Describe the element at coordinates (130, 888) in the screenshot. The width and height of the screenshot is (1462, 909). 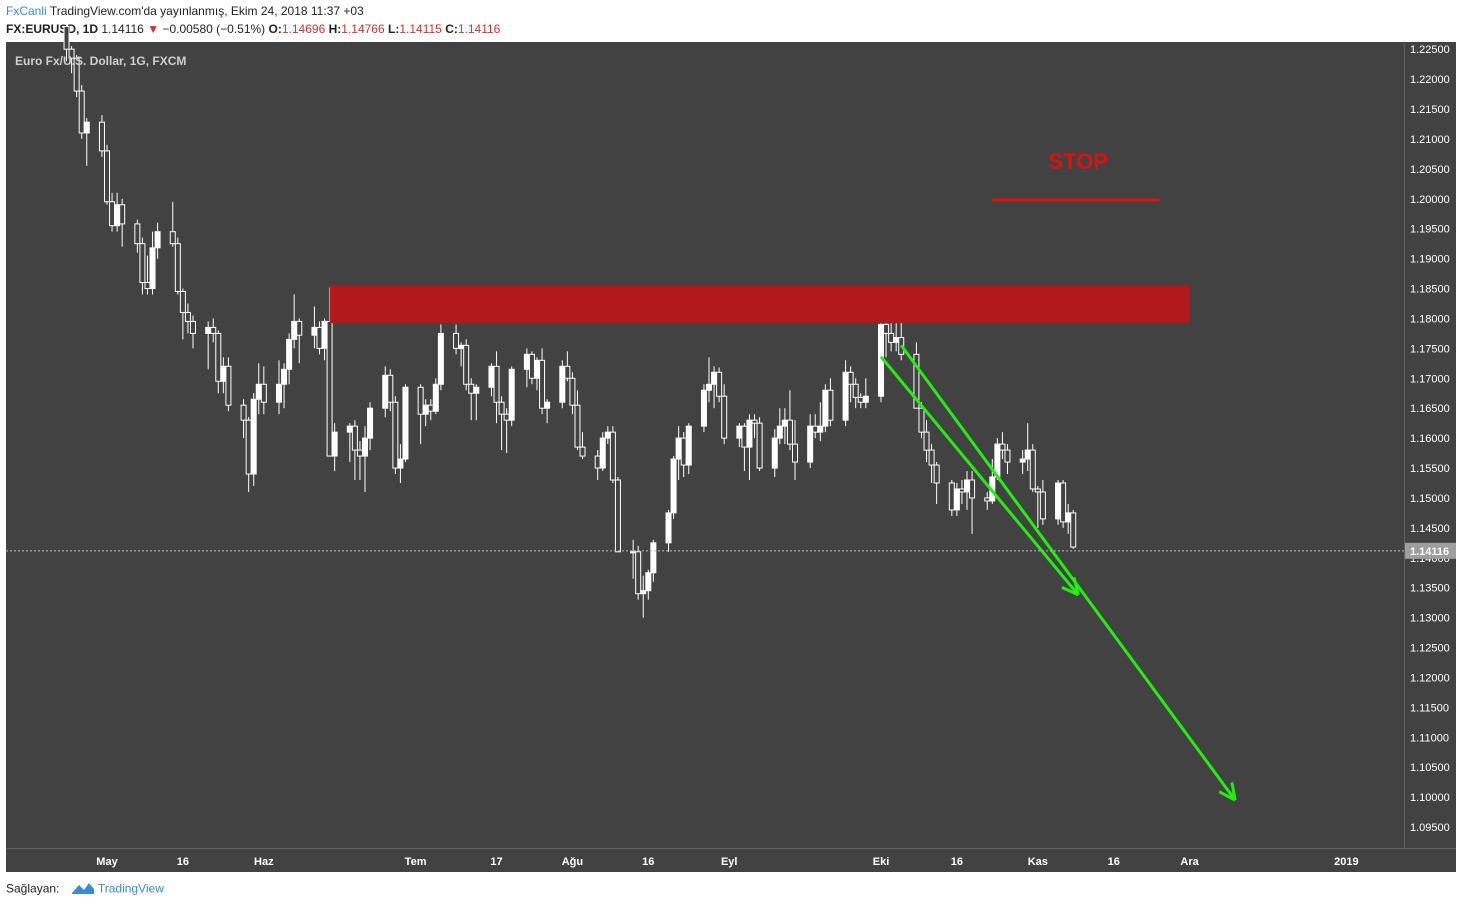
I see `tradingview-link: TradingView` at that location.